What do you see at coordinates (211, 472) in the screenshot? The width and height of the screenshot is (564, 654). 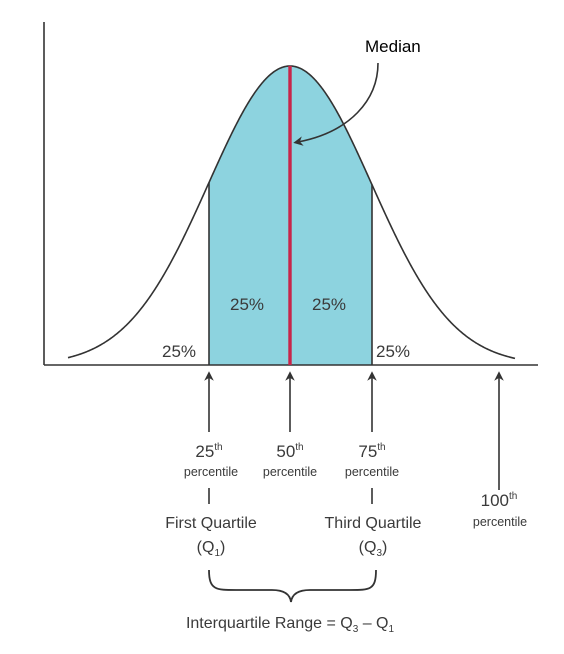 I see `p25-percentile-word: percentile` at bounding box center [211, 472].